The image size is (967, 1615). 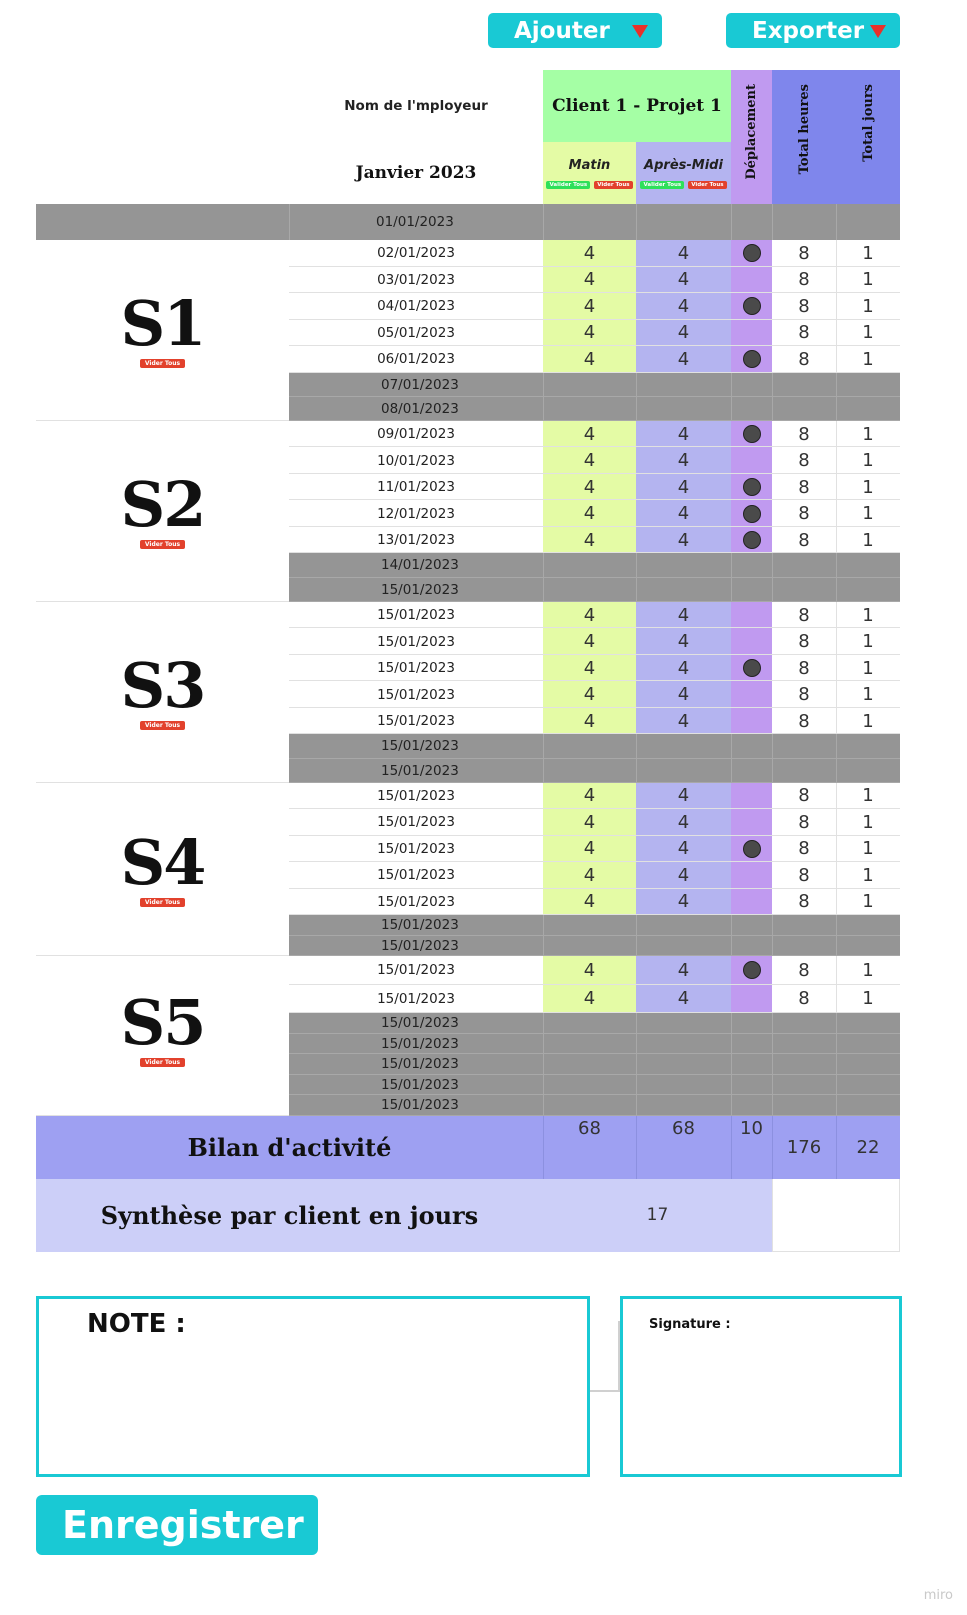 I want to click on save-button: Enregistrer, so click(x=177, y=1525).